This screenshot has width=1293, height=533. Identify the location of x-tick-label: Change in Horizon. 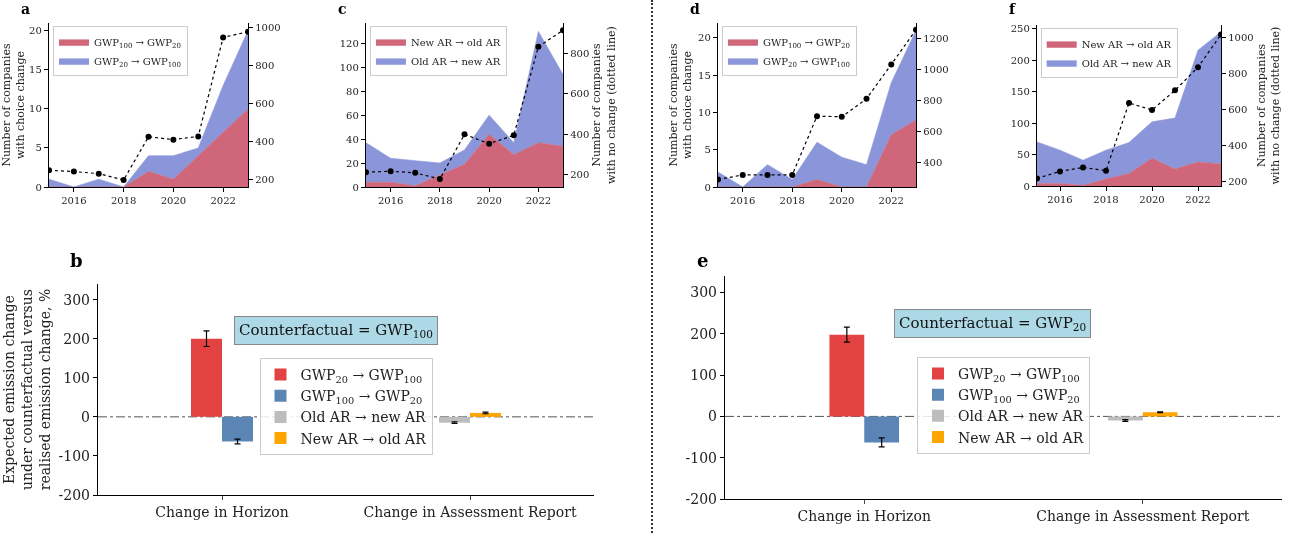
(222, 512).